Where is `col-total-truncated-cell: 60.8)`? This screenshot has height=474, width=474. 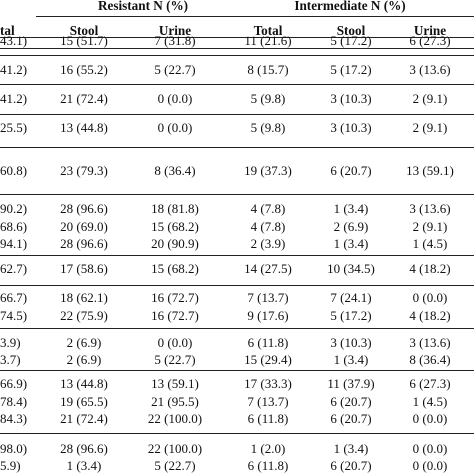 col-total-truncated-cell: 60.8) is located at coordinates (14, 170).